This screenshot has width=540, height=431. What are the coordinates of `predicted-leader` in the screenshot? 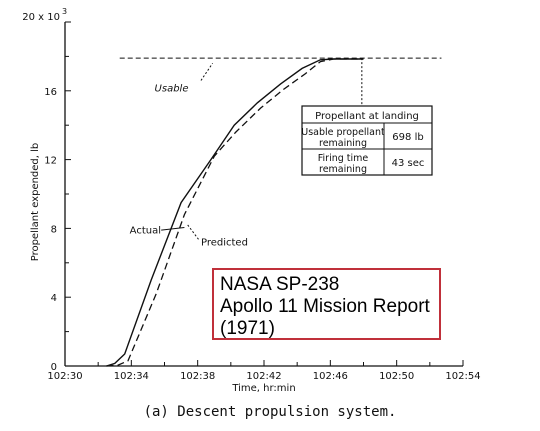 It's located at (193, 232).